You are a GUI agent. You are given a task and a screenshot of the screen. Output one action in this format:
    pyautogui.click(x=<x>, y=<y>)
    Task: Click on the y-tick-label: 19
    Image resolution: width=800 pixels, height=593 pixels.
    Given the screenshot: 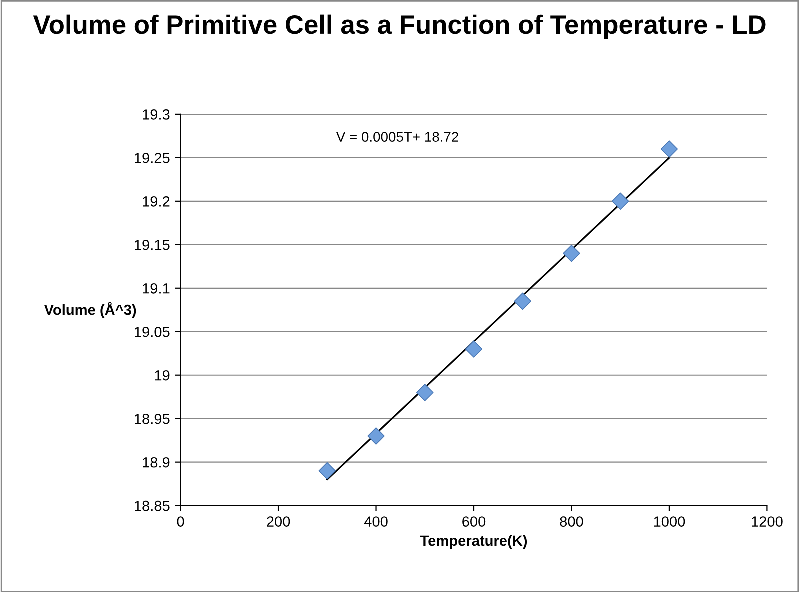 What is the action you would take?
    pyautogui.click(x=162, y=375)
    